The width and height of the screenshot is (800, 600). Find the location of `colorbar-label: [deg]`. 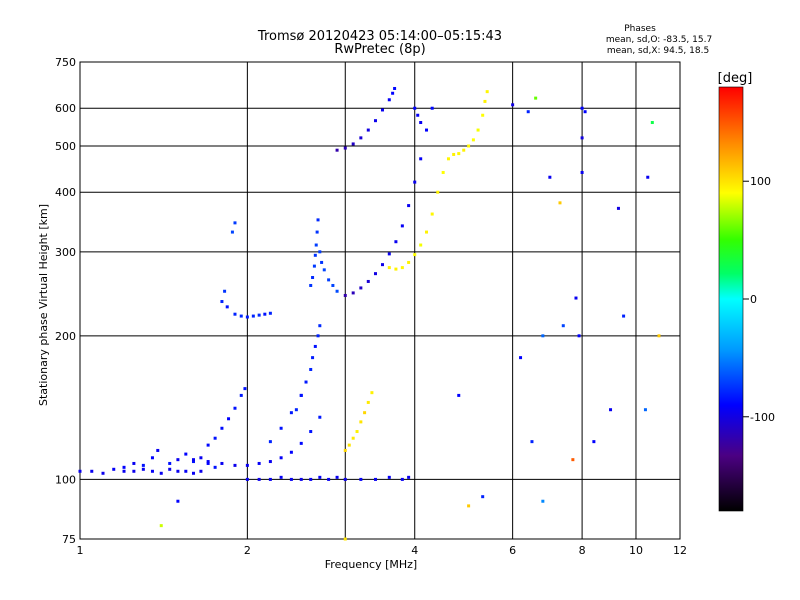

colorbar-label: [deg] is located at coordinates (735, 78).